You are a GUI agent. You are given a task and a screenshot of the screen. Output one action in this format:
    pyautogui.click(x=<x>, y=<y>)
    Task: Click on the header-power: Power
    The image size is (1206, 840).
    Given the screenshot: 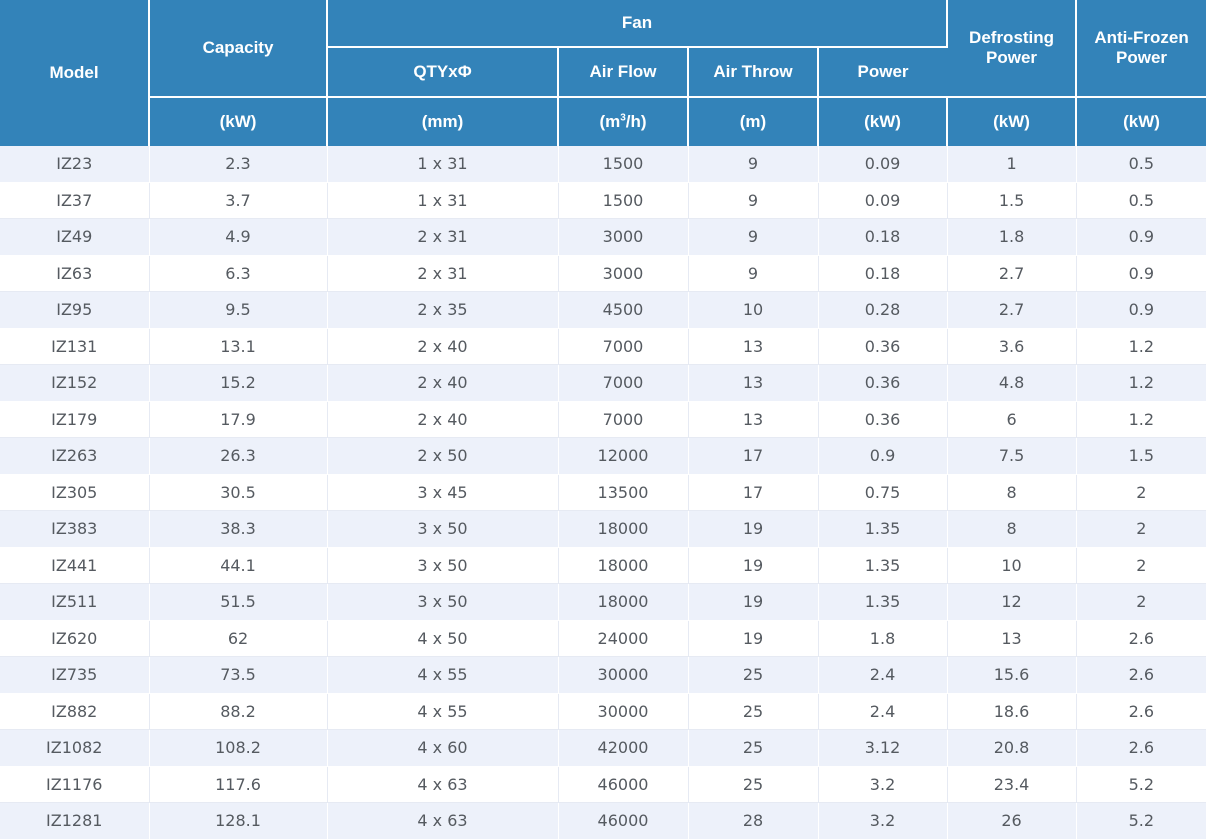 What is the action you would take?
    pyautogui.click(x=883, y=72)
    